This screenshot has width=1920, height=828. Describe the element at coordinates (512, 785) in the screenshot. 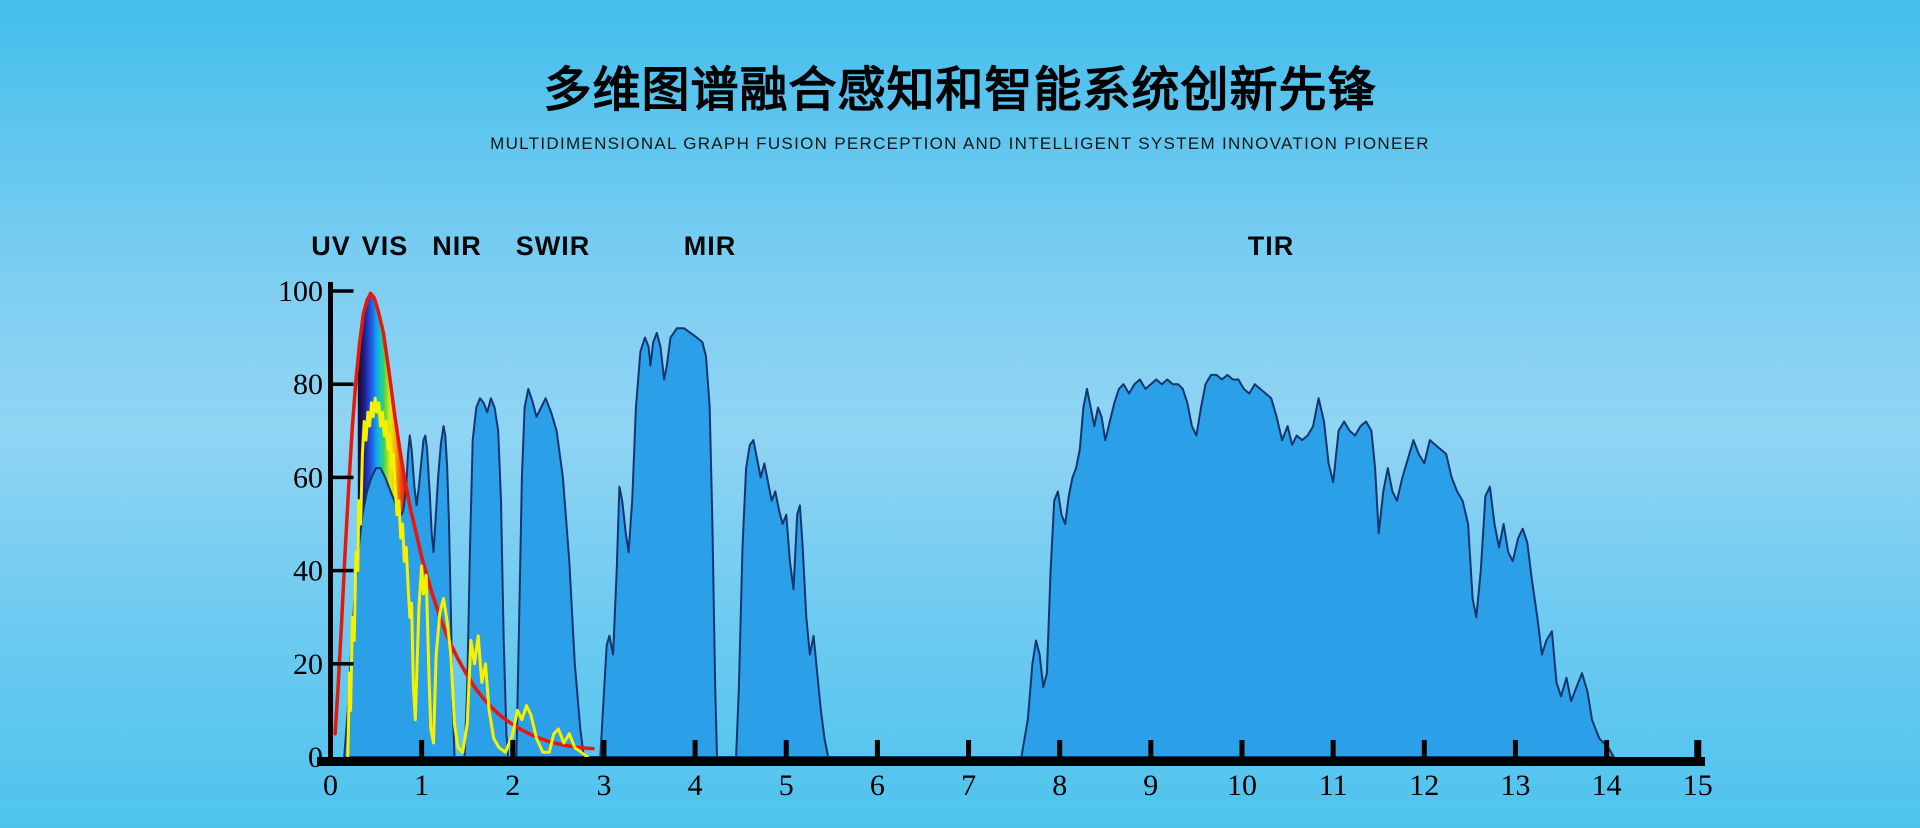

I see `x-tick-label: 2` at that location.